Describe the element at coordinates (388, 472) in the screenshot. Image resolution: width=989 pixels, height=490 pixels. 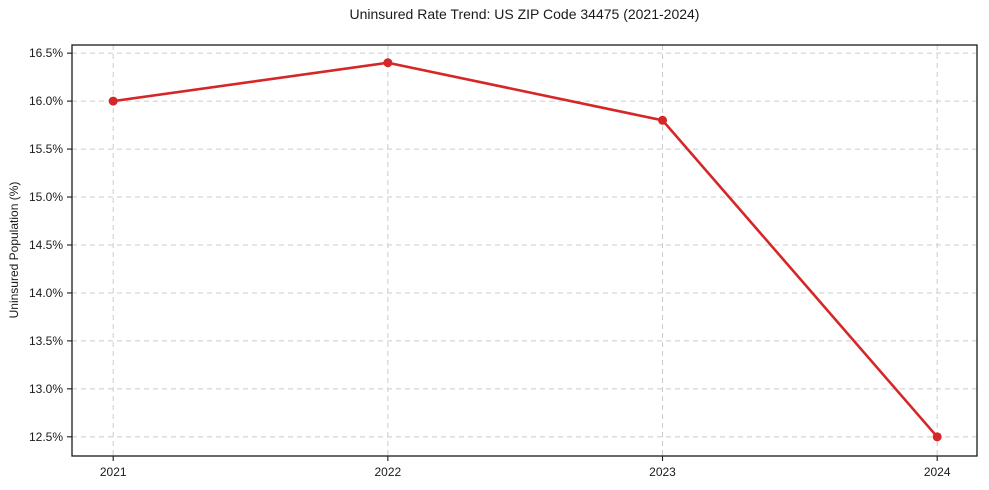
I see `x-tick-label: 2022` at that location.